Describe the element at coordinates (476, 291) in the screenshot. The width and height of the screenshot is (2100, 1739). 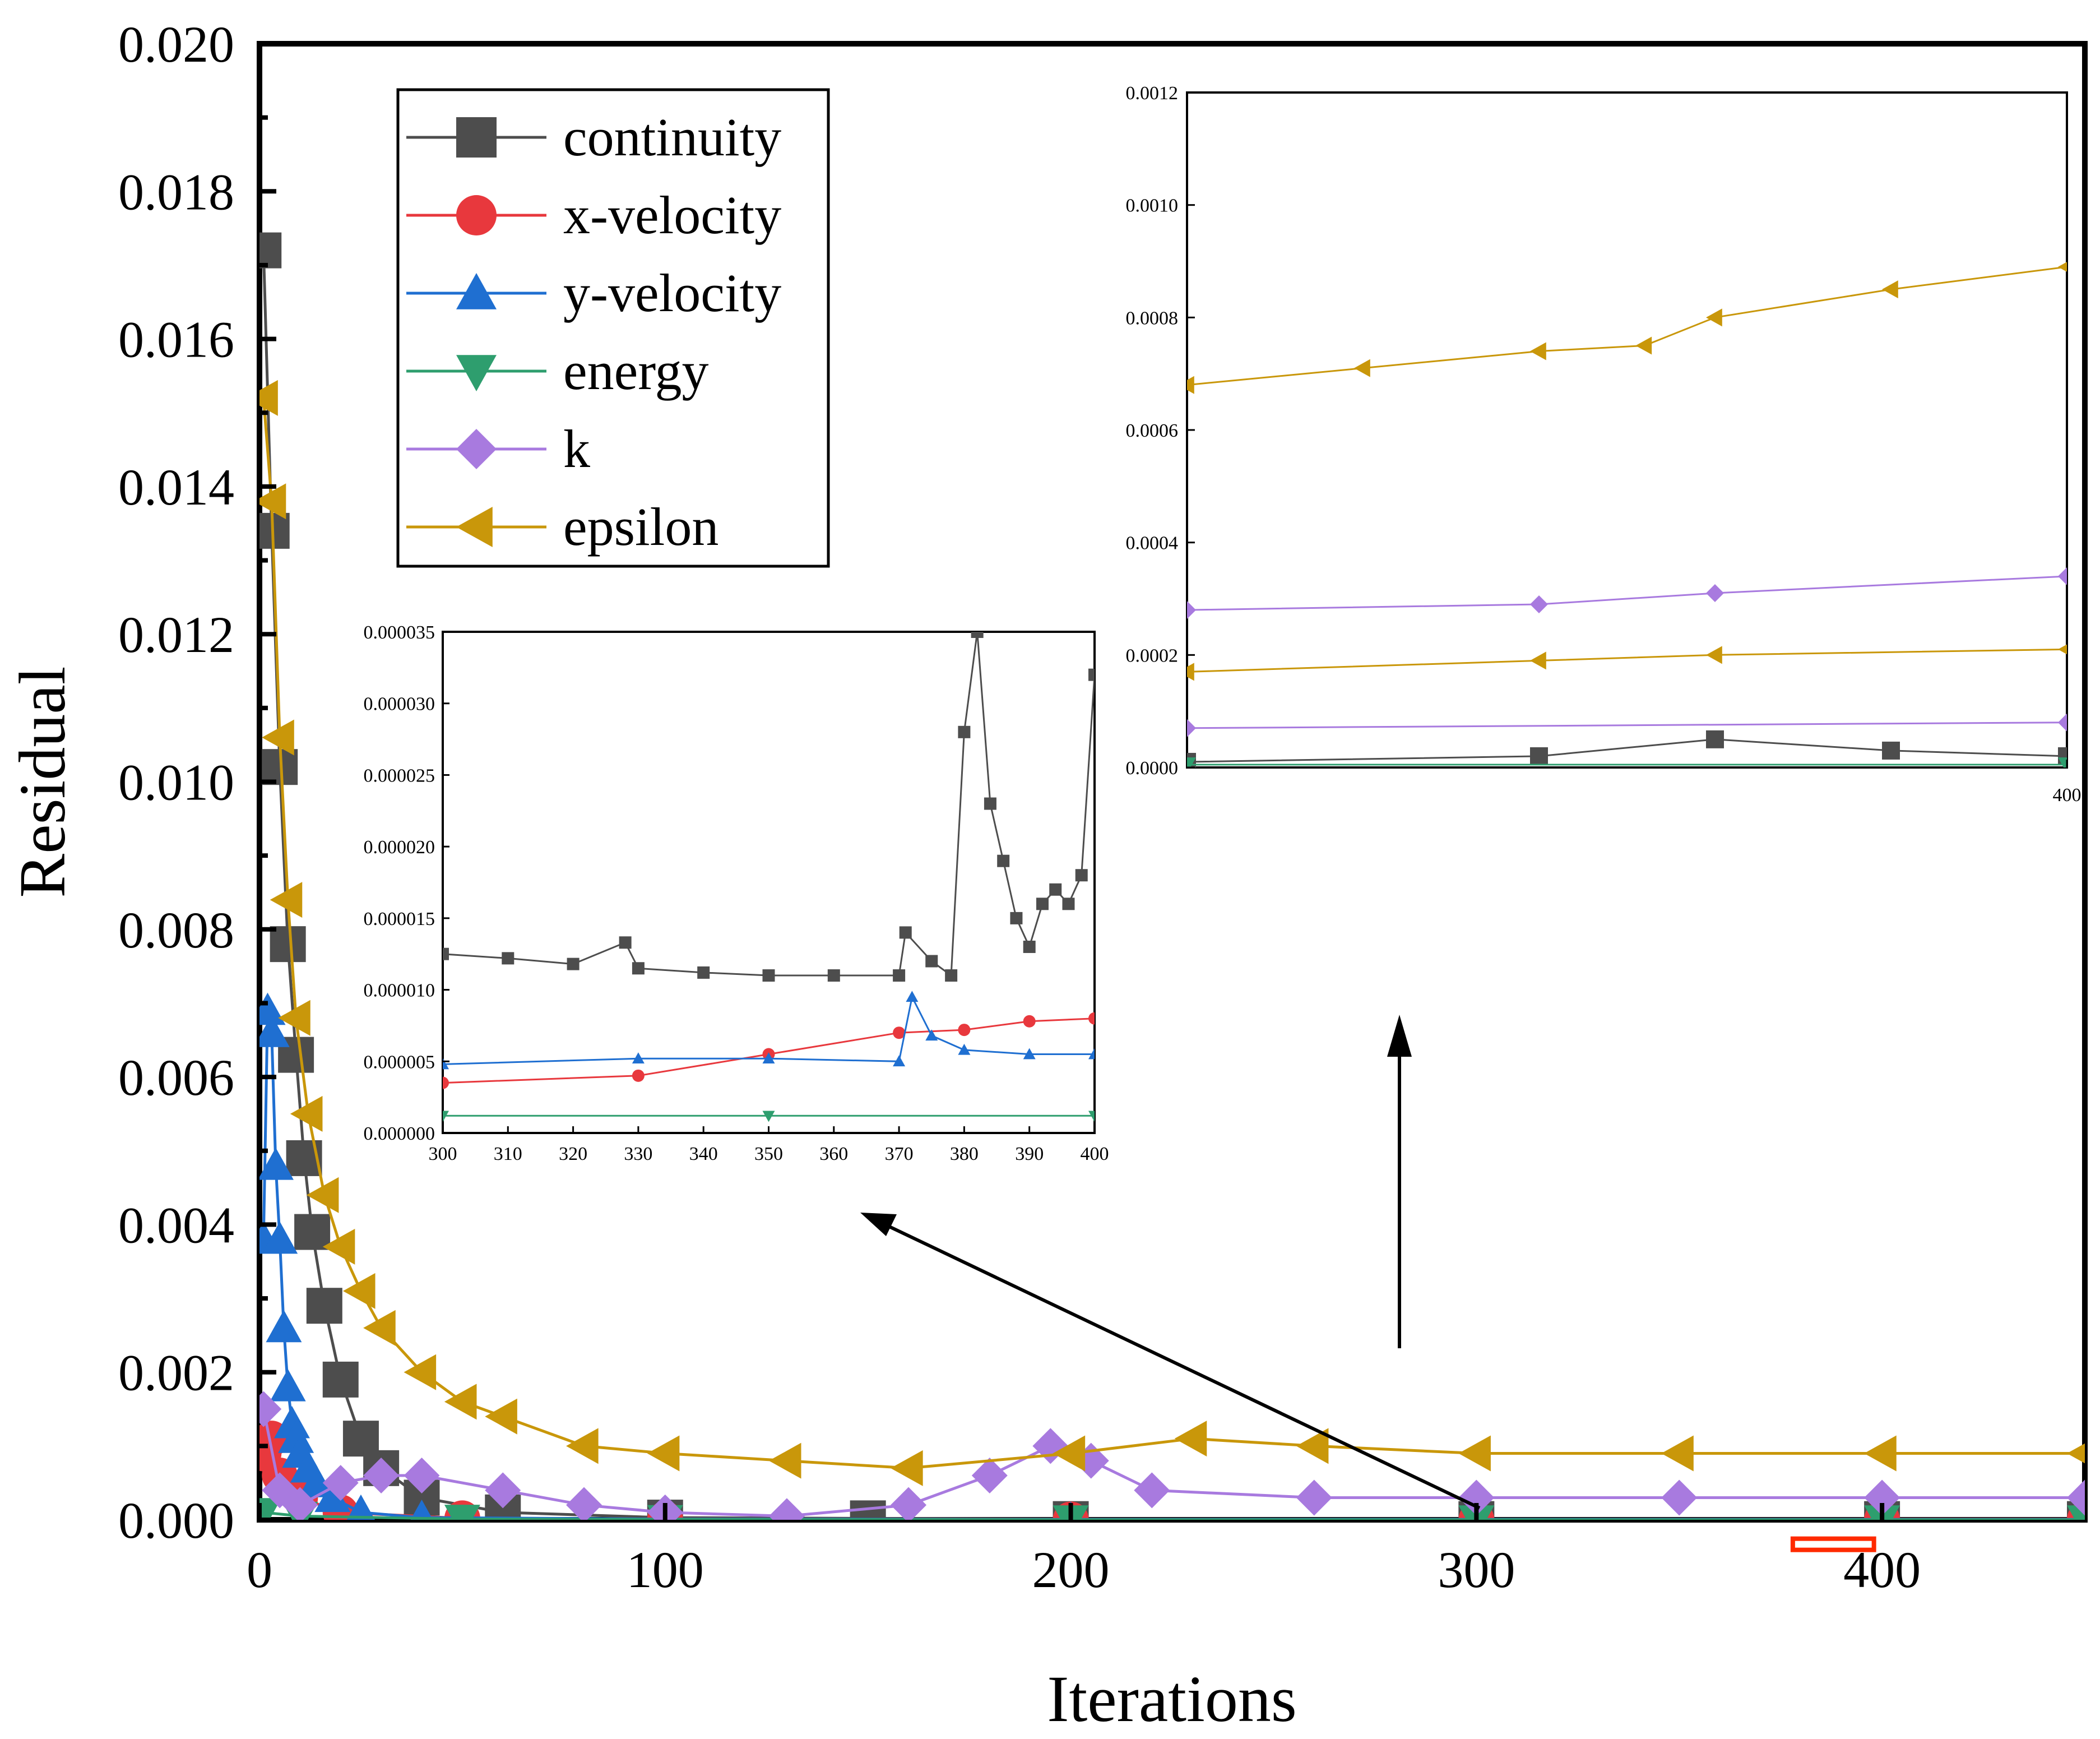
I see `legend-marker-y-velocity` at that location.